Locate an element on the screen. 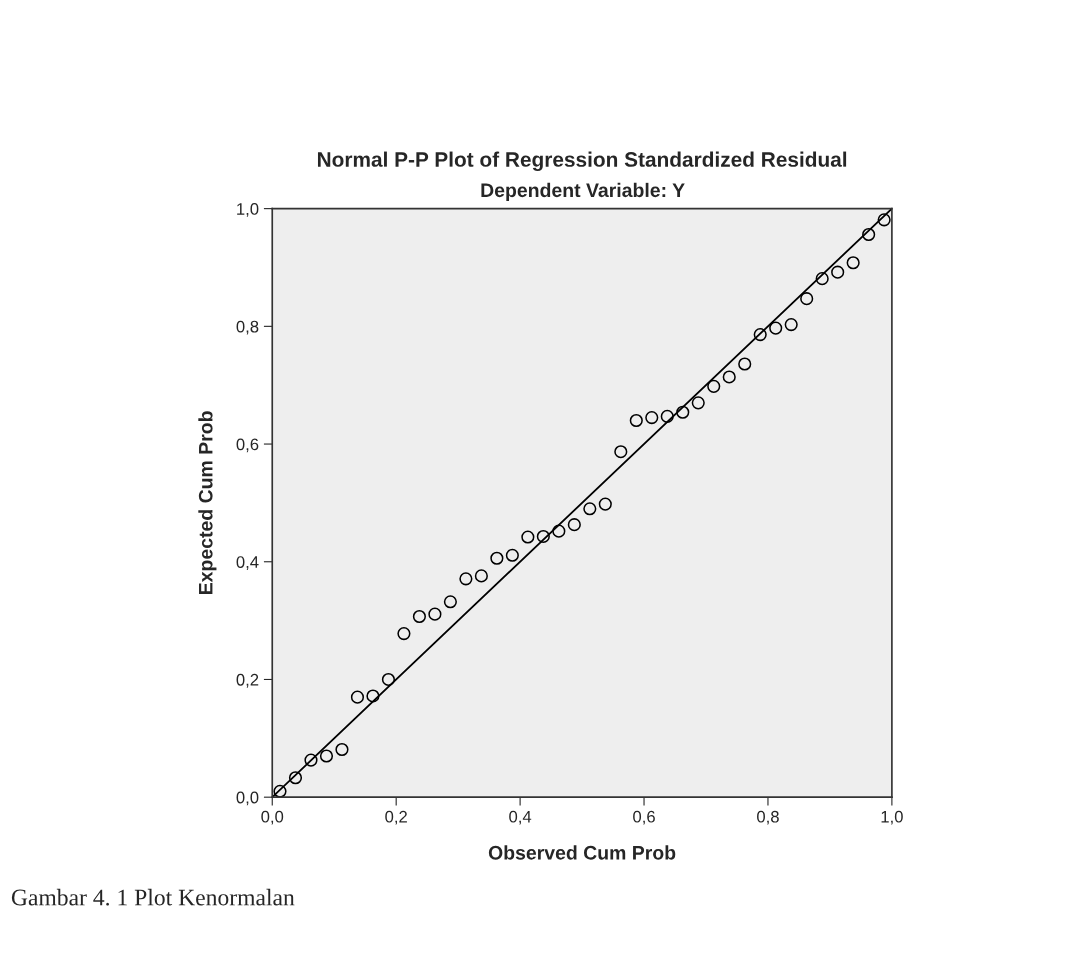 The image size is (1089, 957). x-tick-label: 0,8 is located at coordinates (768, 817).